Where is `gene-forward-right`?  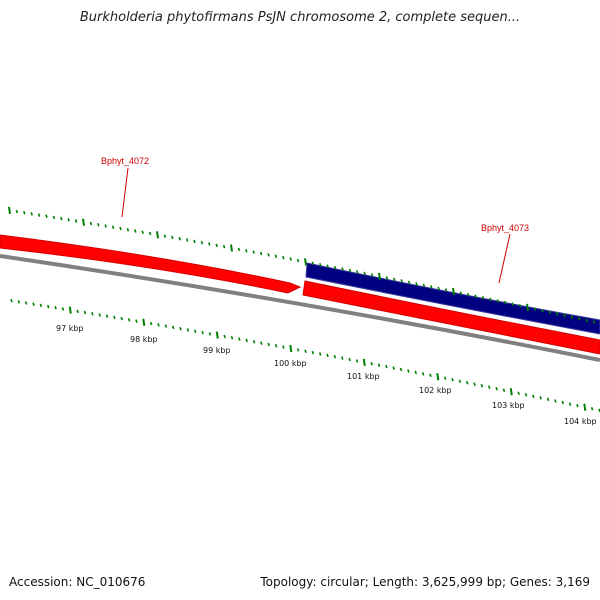 gene-forward-right is located at coordinates (451, 317).